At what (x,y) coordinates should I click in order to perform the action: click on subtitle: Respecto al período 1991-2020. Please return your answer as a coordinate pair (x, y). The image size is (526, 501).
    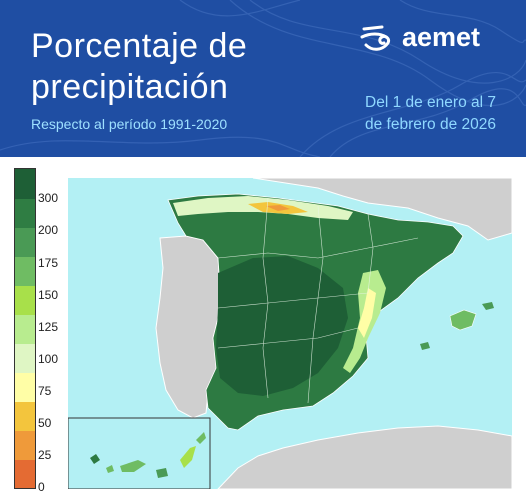
    Looking at the image, I should click on (129, 124).